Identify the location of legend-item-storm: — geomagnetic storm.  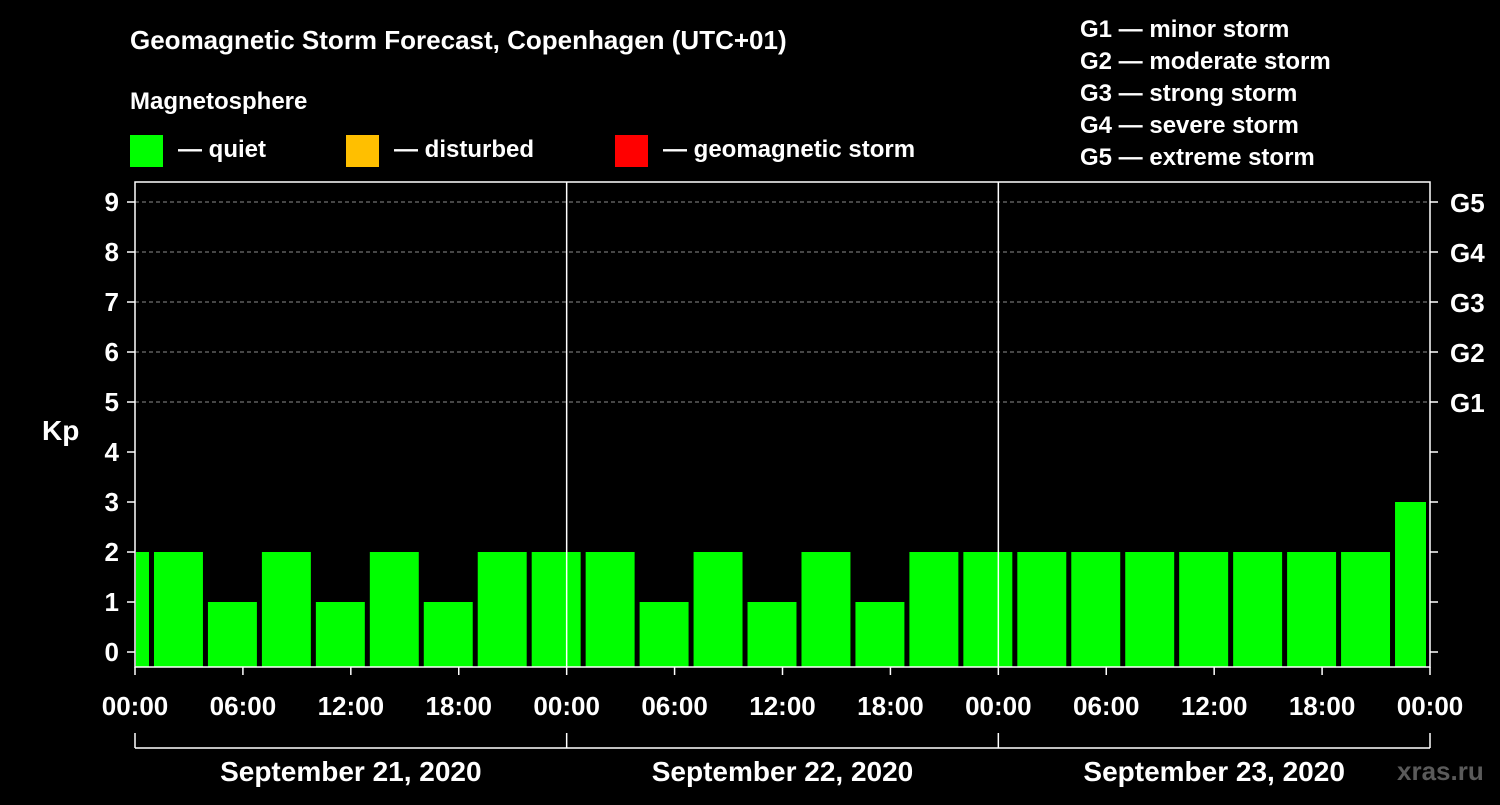
(765, 151).